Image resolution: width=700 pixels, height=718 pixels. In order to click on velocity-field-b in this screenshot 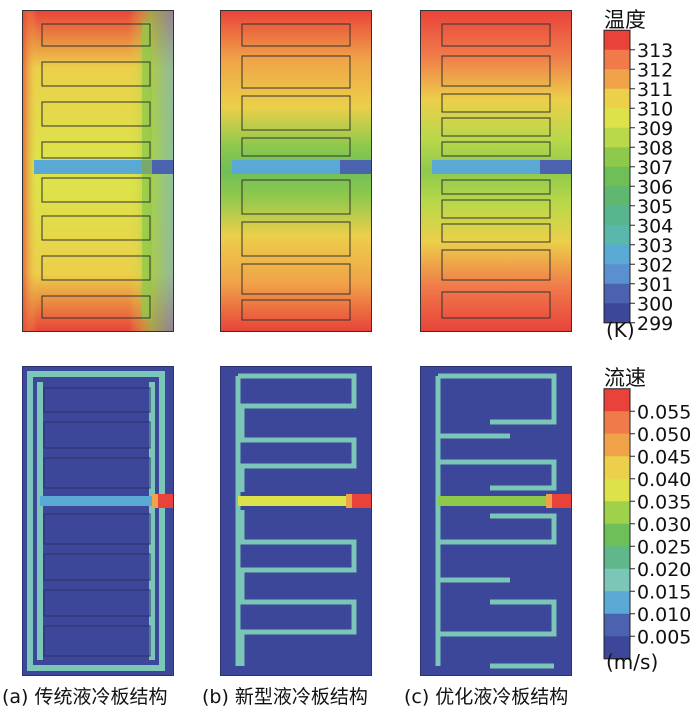, I will do `click(296, 521)`.